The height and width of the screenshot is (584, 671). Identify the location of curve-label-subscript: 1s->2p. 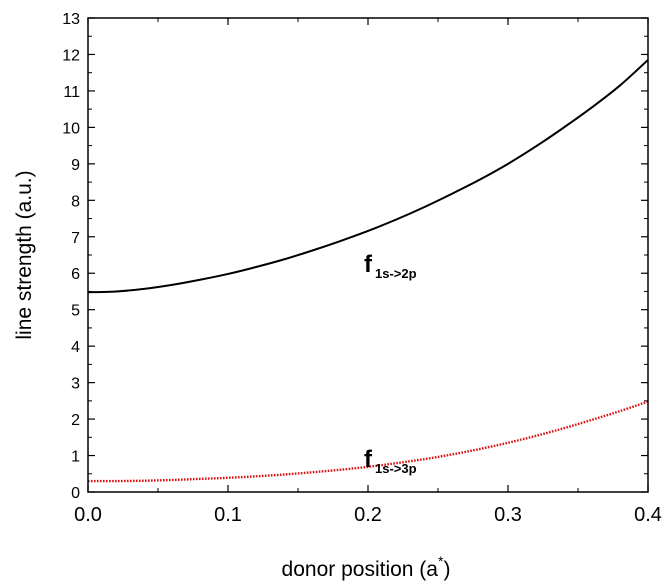
(396, 273).